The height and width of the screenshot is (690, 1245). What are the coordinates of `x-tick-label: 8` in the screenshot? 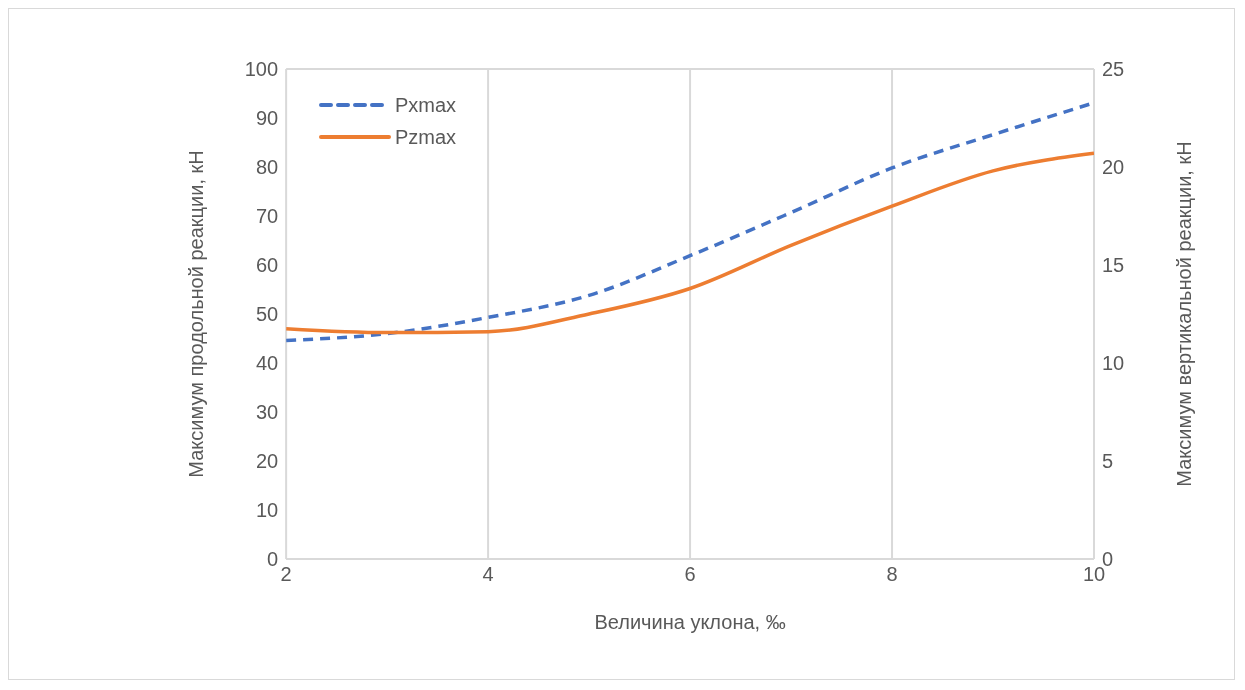 It's located at (892, 574).